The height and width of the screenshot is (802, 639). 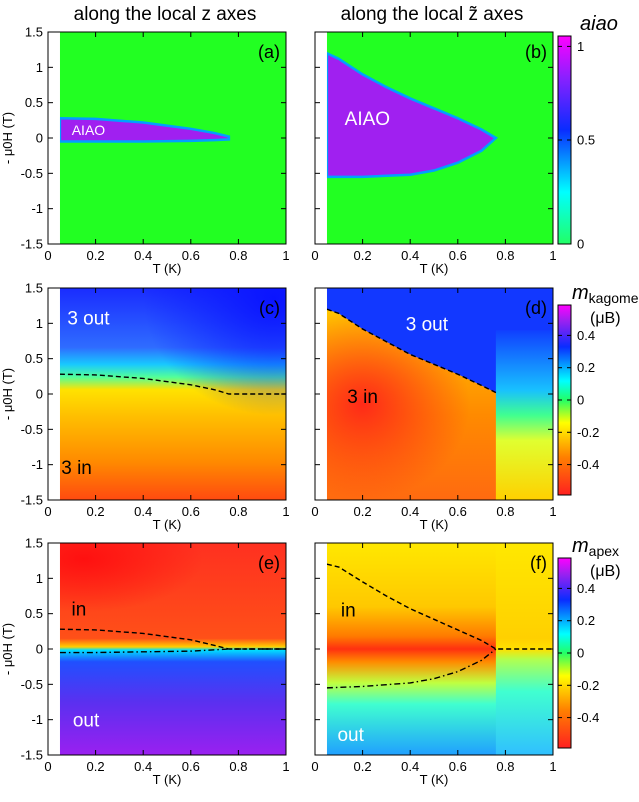 What do you see at coordinates (367, 119) in the screenshot?
I see `region-label: AIAO` at bounding box center [367, 119].